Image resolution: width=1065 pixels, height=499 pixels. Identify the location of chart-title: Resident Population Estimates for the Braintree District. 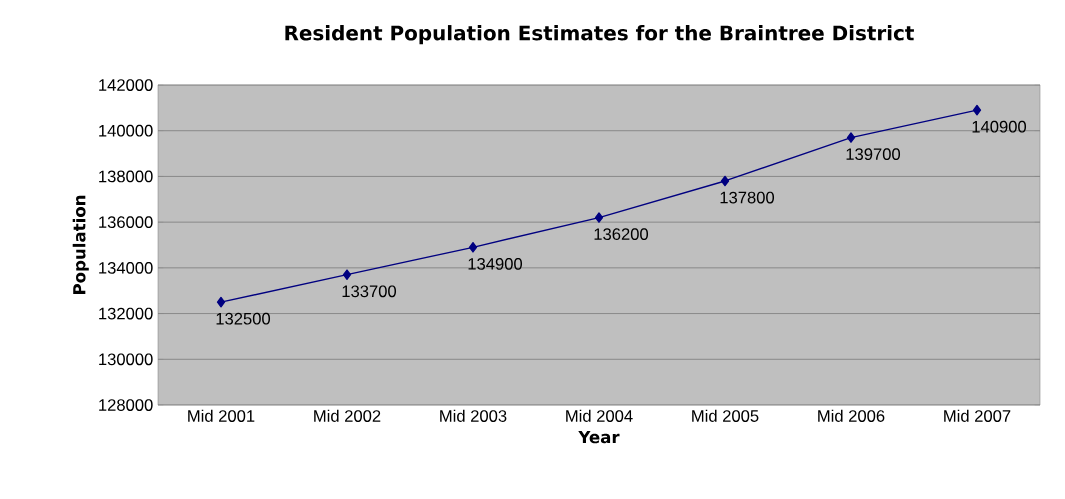
(599, 35).